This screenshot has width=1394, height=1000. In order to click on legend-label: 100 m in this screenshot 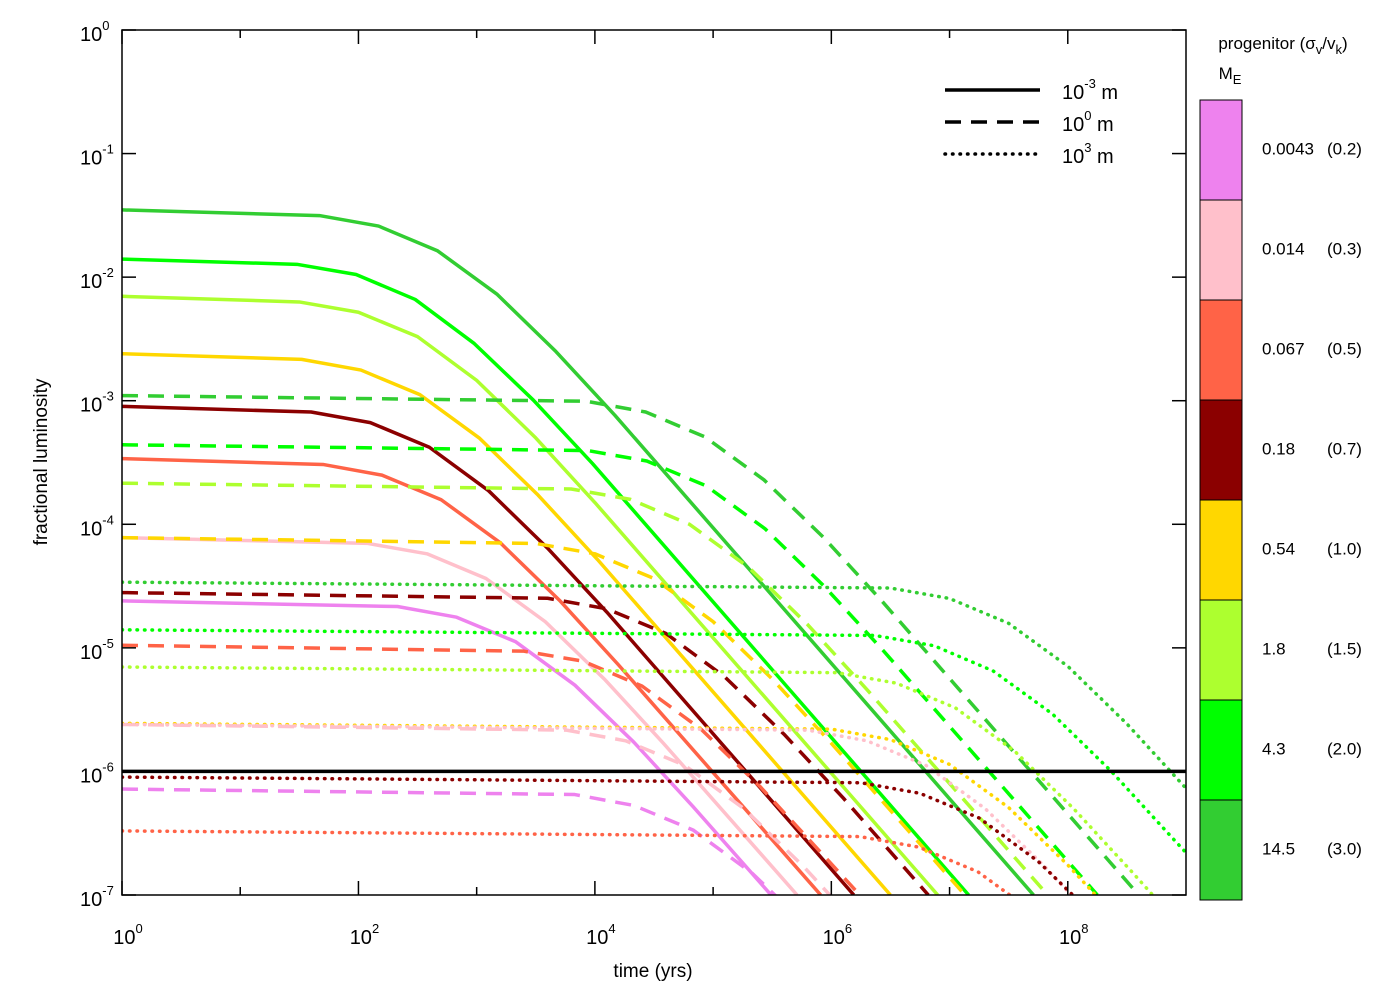, I will do `click(1088, 122)`.